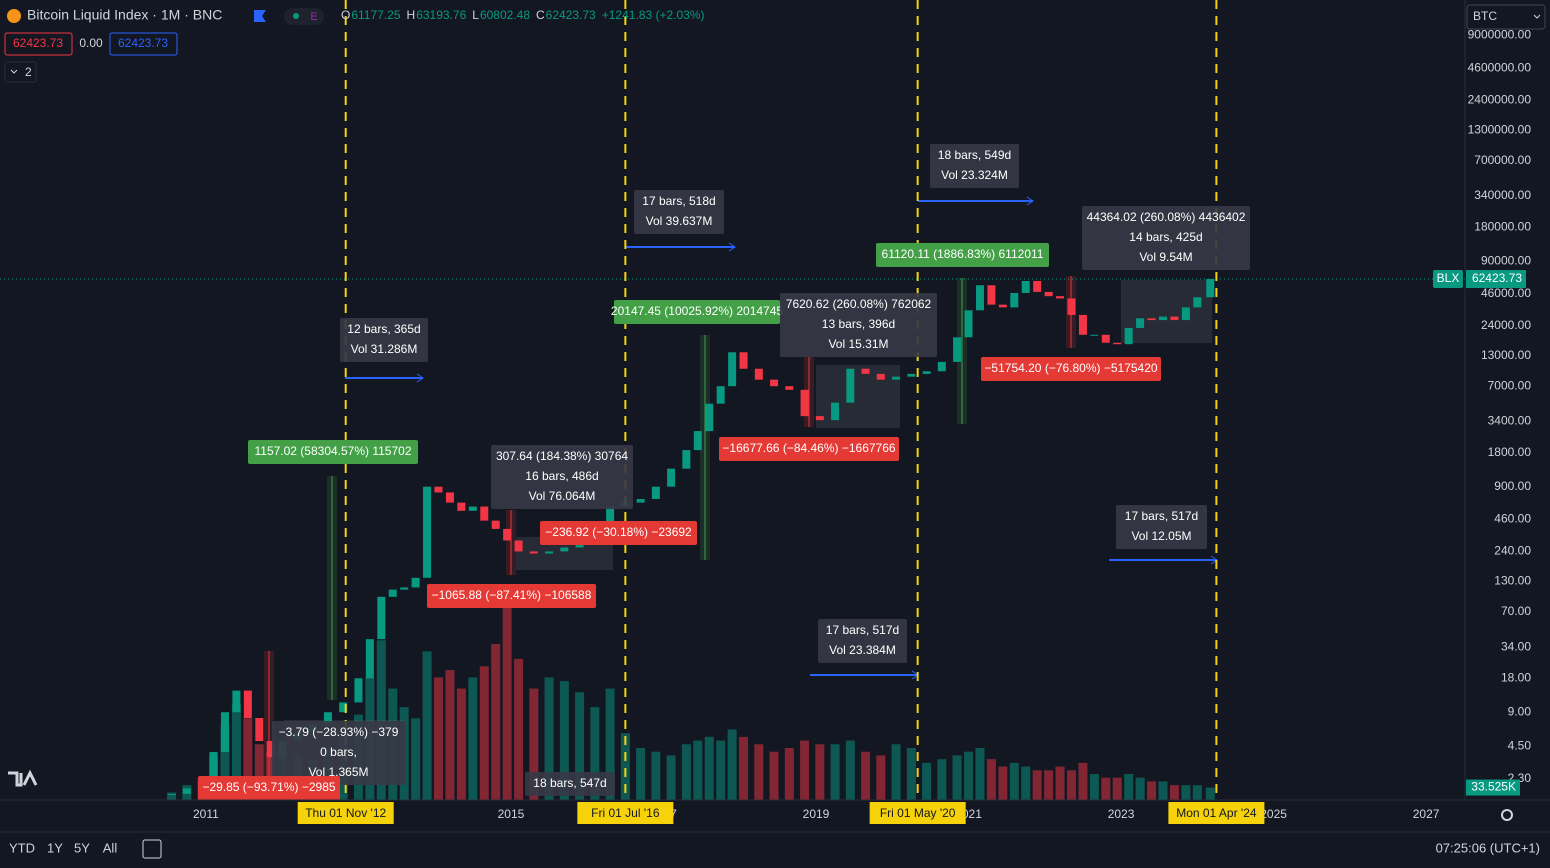 This screenshot has width=1550, height=868. Describe the element at coordinates (124, 15) in the screenshot. I see `symbol-title: Bitcoin Liquid Index · 1M · BNC` at that location.